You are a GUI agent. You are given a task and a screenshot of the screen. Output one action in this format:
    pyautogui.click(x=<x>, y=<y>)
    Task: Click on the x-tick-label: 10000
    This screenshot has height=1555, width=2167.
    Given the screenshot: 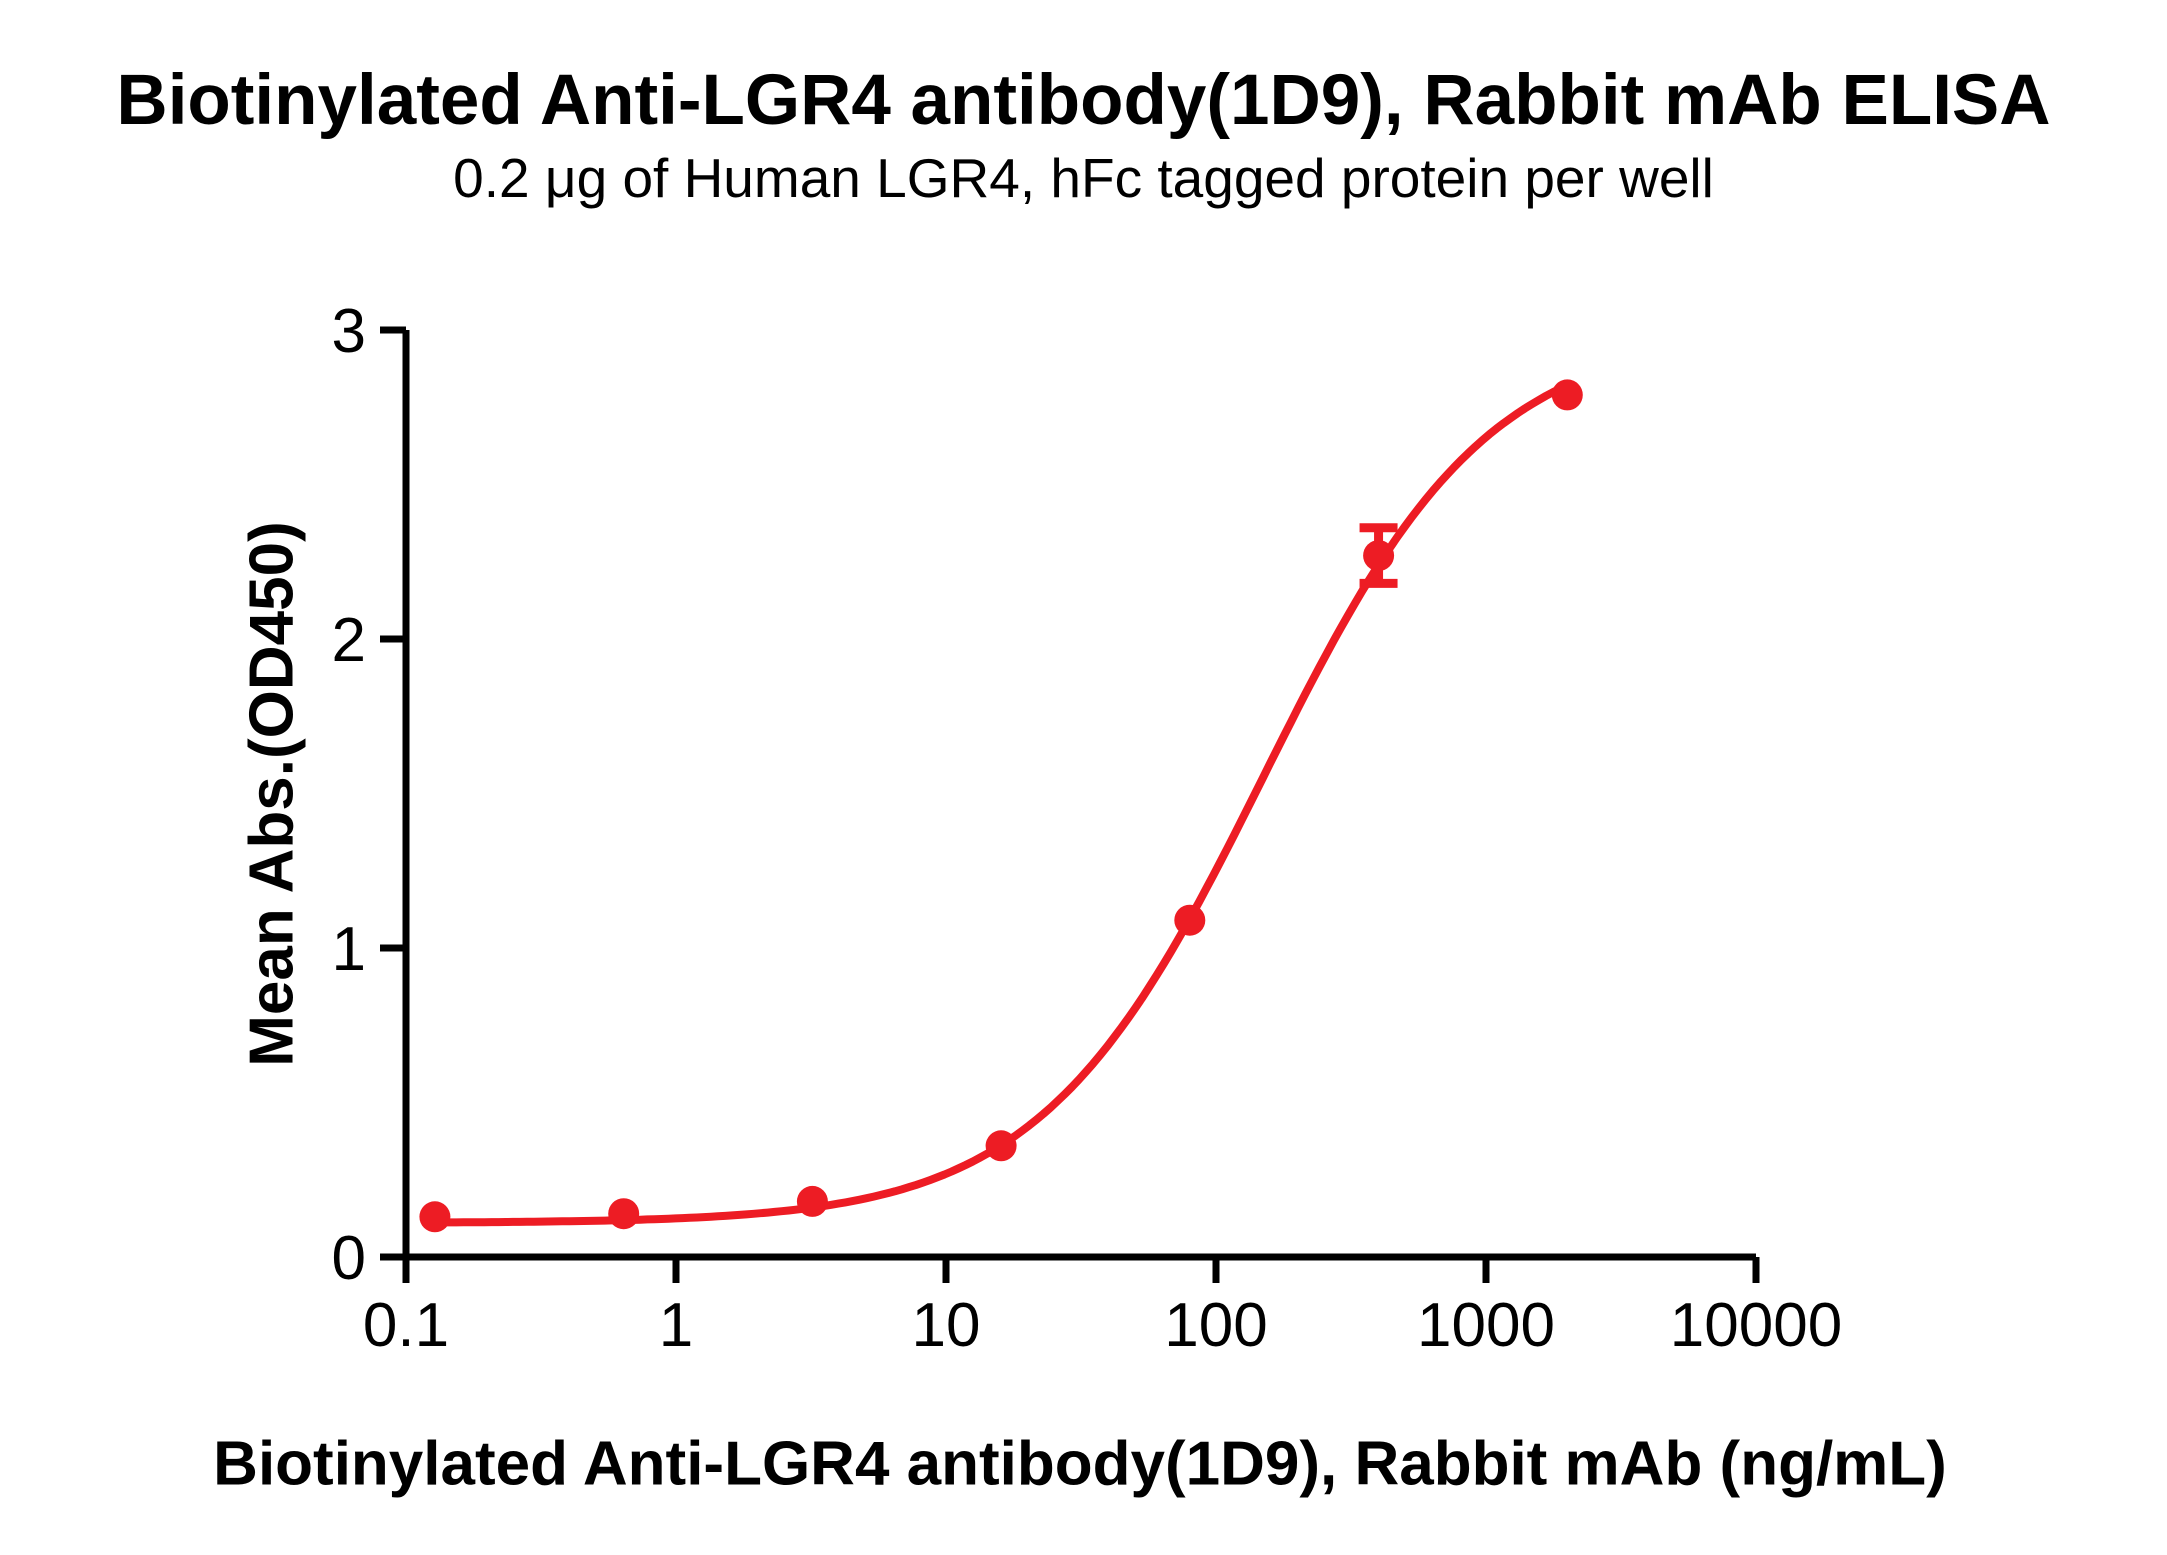 What is the action you would take?
    pyautogui.click(x=1756, y=1325)
    